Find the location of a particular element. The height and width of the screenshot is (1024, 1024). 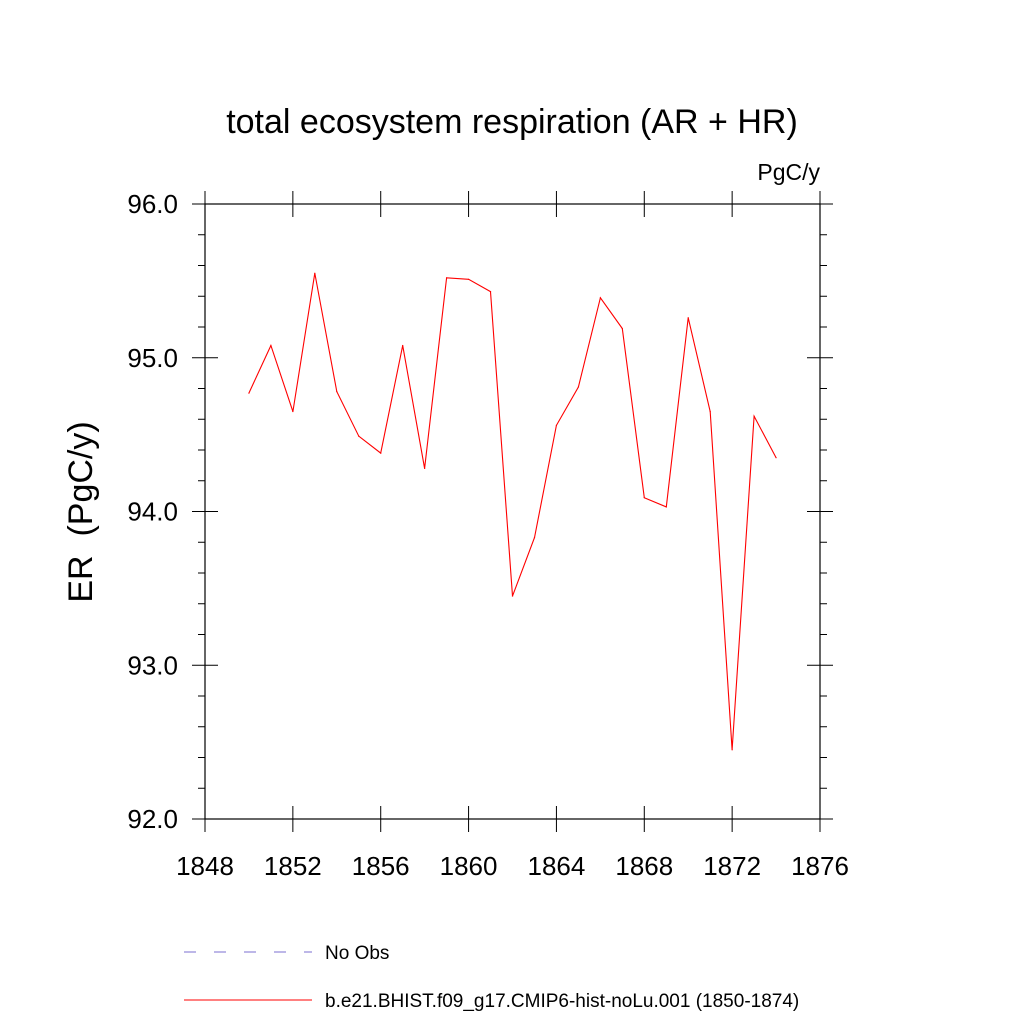

y-tick-label: 93.0 is located at coordinates (152, 665).